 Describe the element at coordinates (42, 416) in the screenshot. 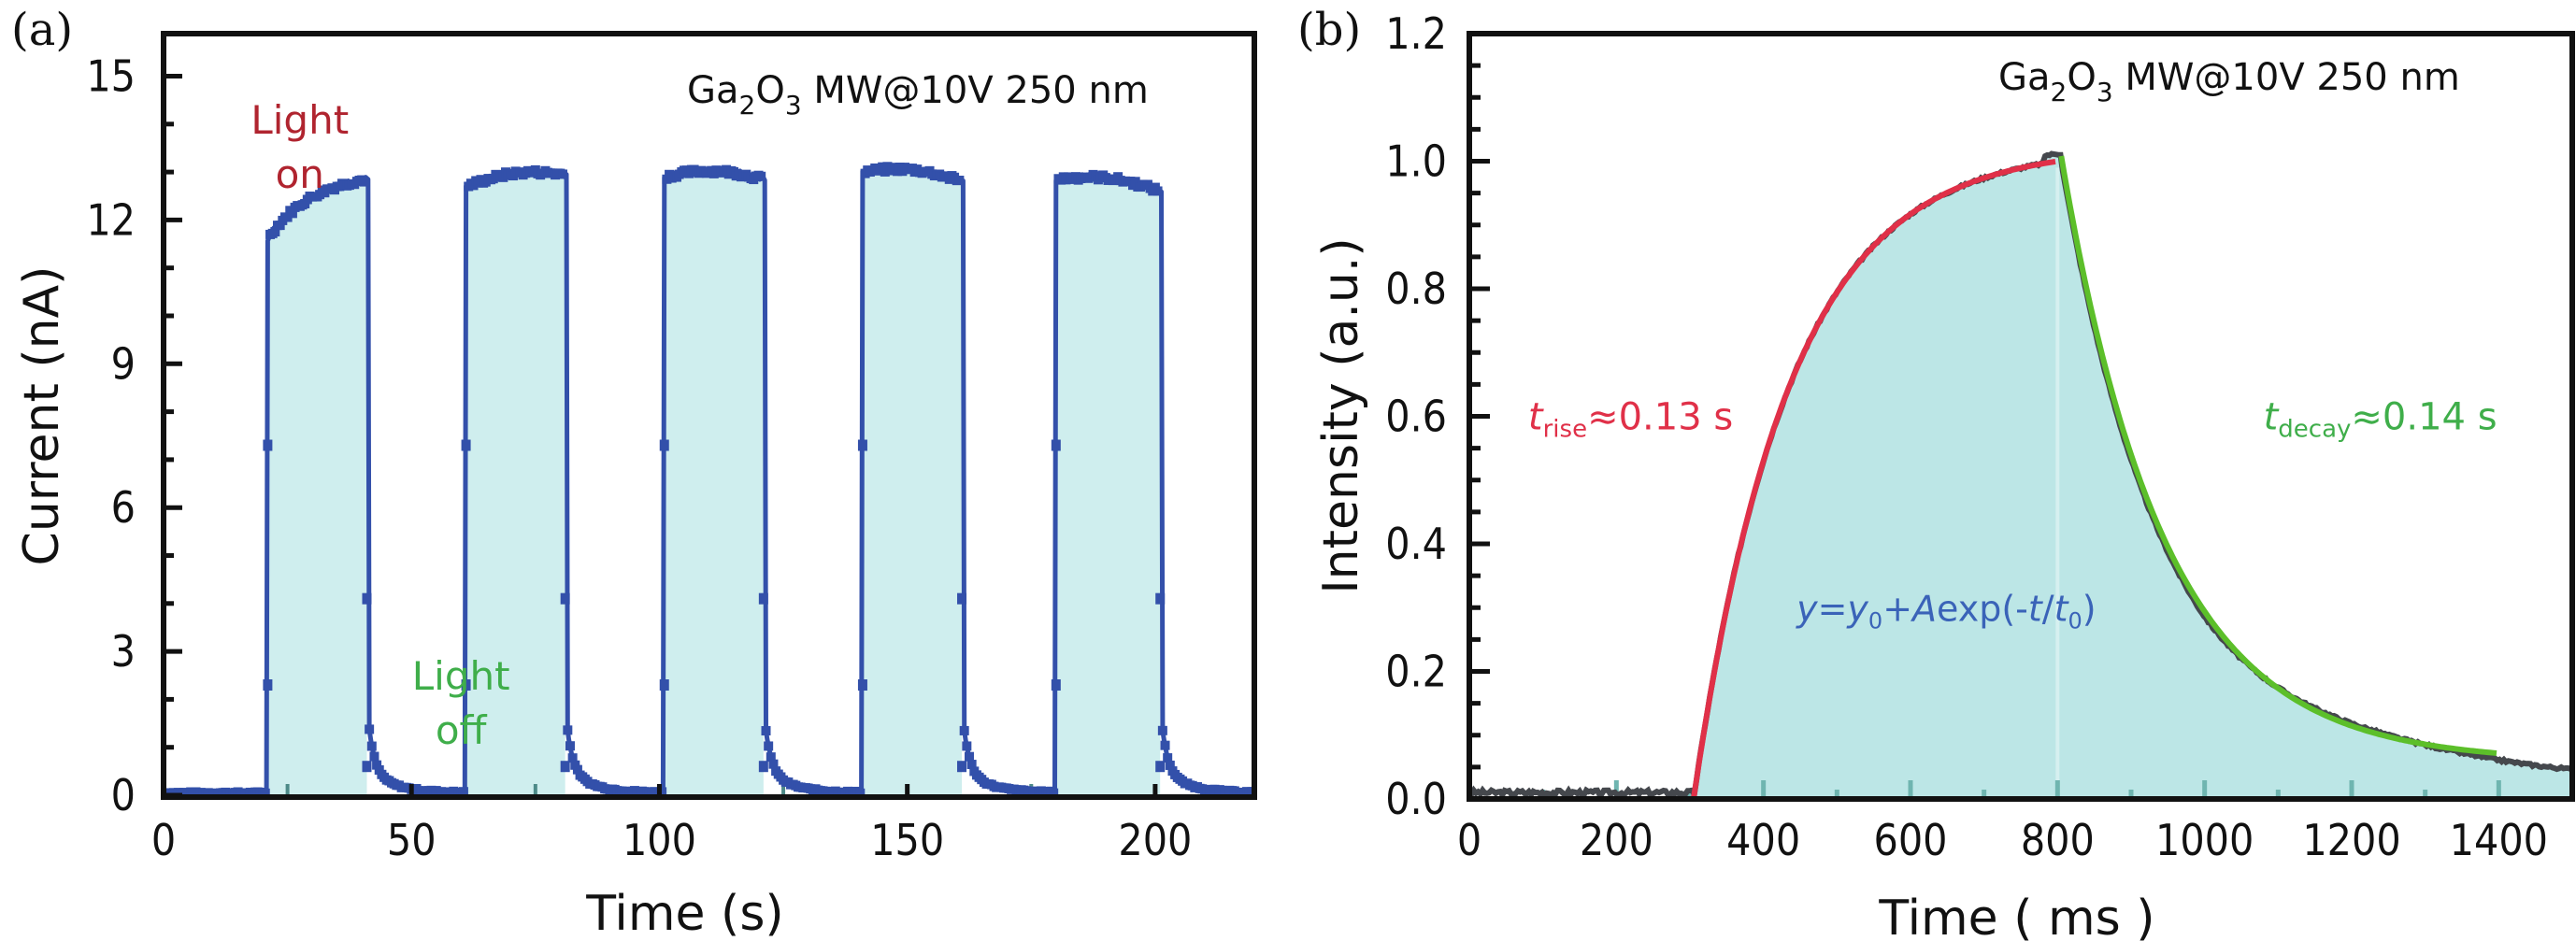

I see `y-axis-title: Current (nA)` at that location.